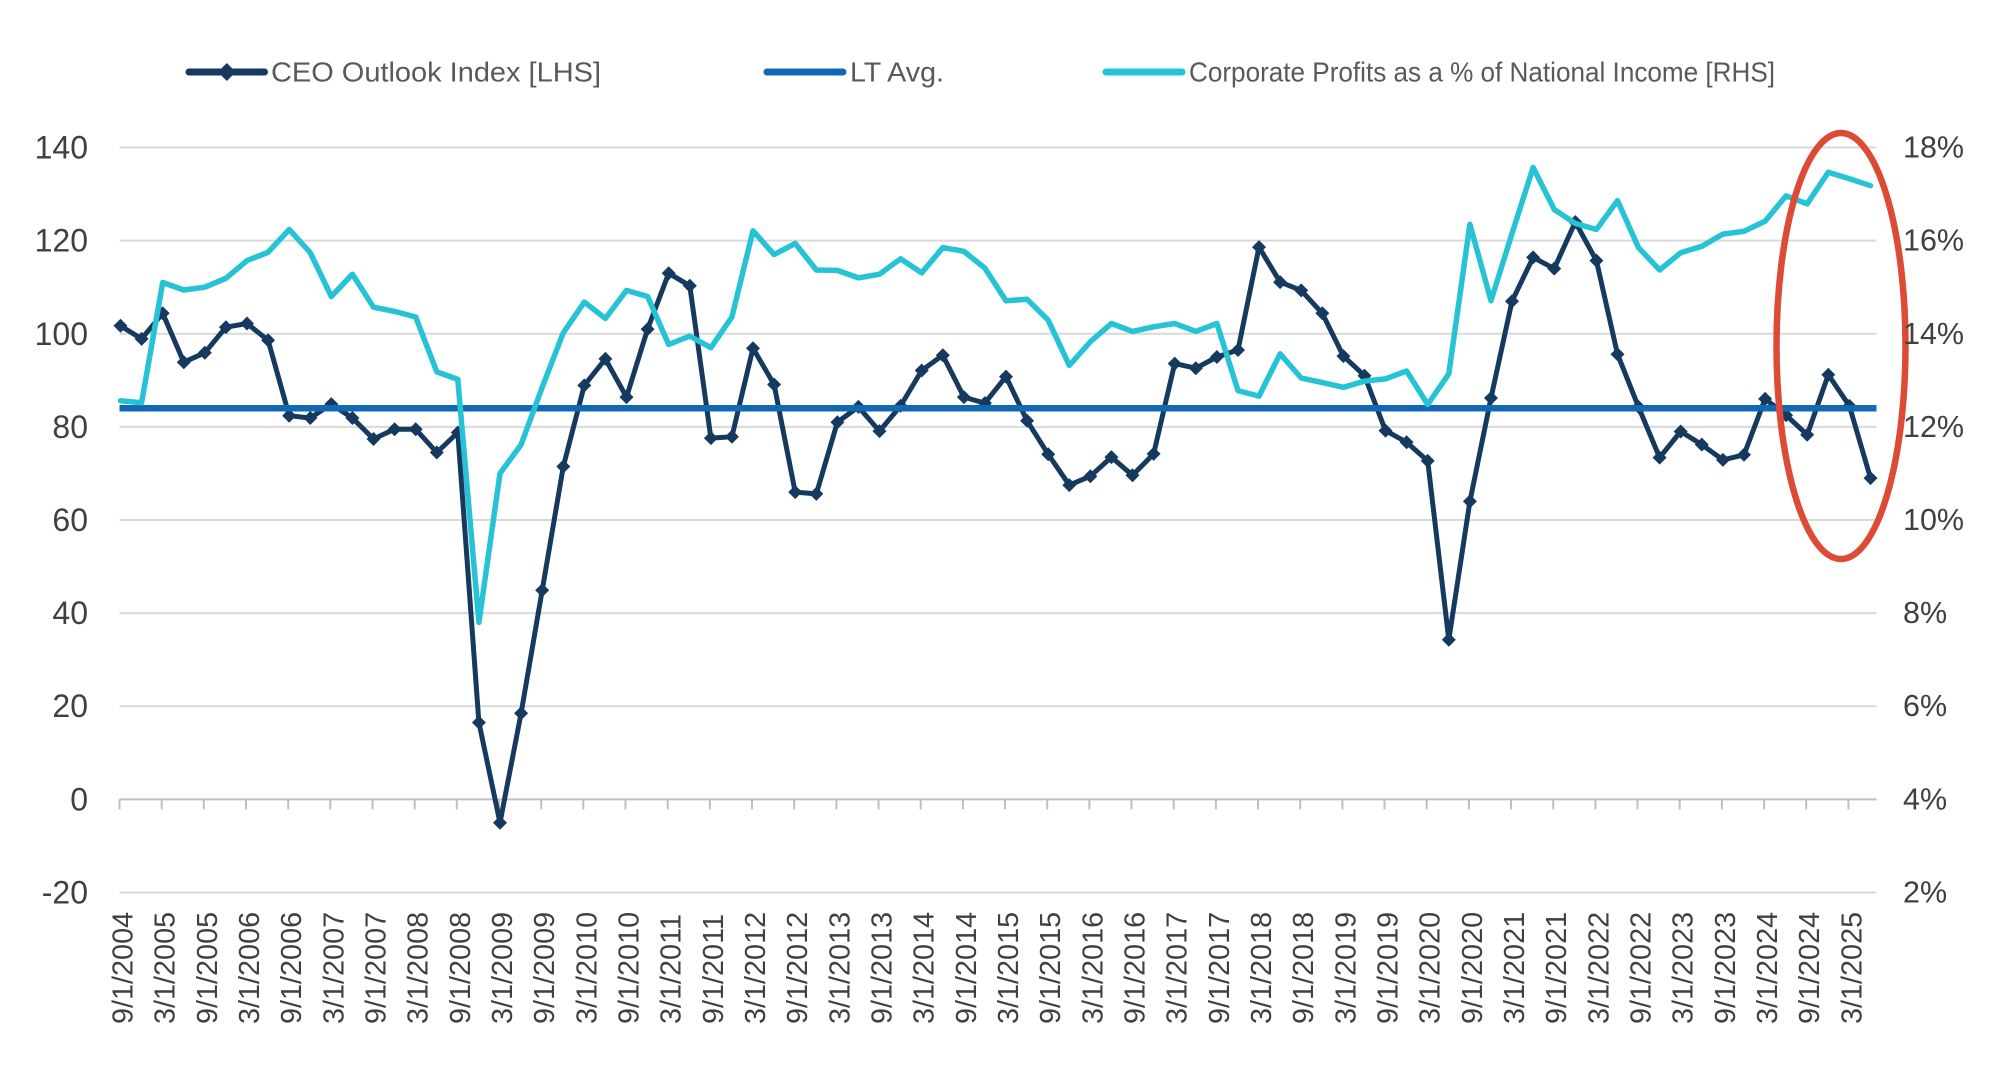 This screenshot has height=1067, width=2000. I want to click on svg-text: 9/1/2004, so click(124, 968).